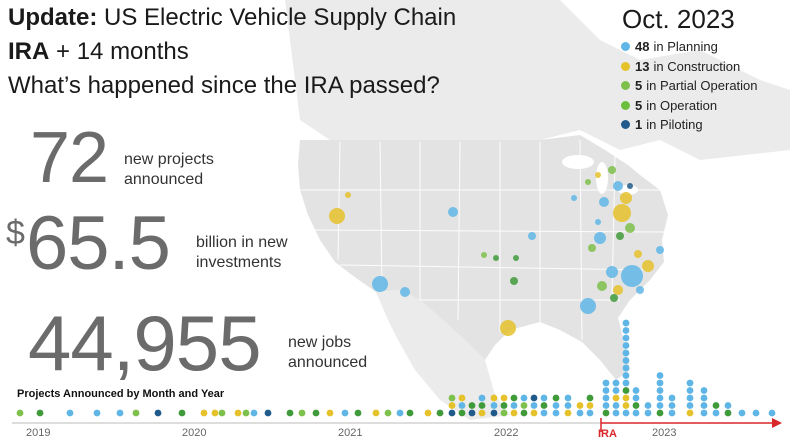 The width and height of the screenshot is (790, 444). I want to click on investment-amount: 65.5, so click(98, 243).